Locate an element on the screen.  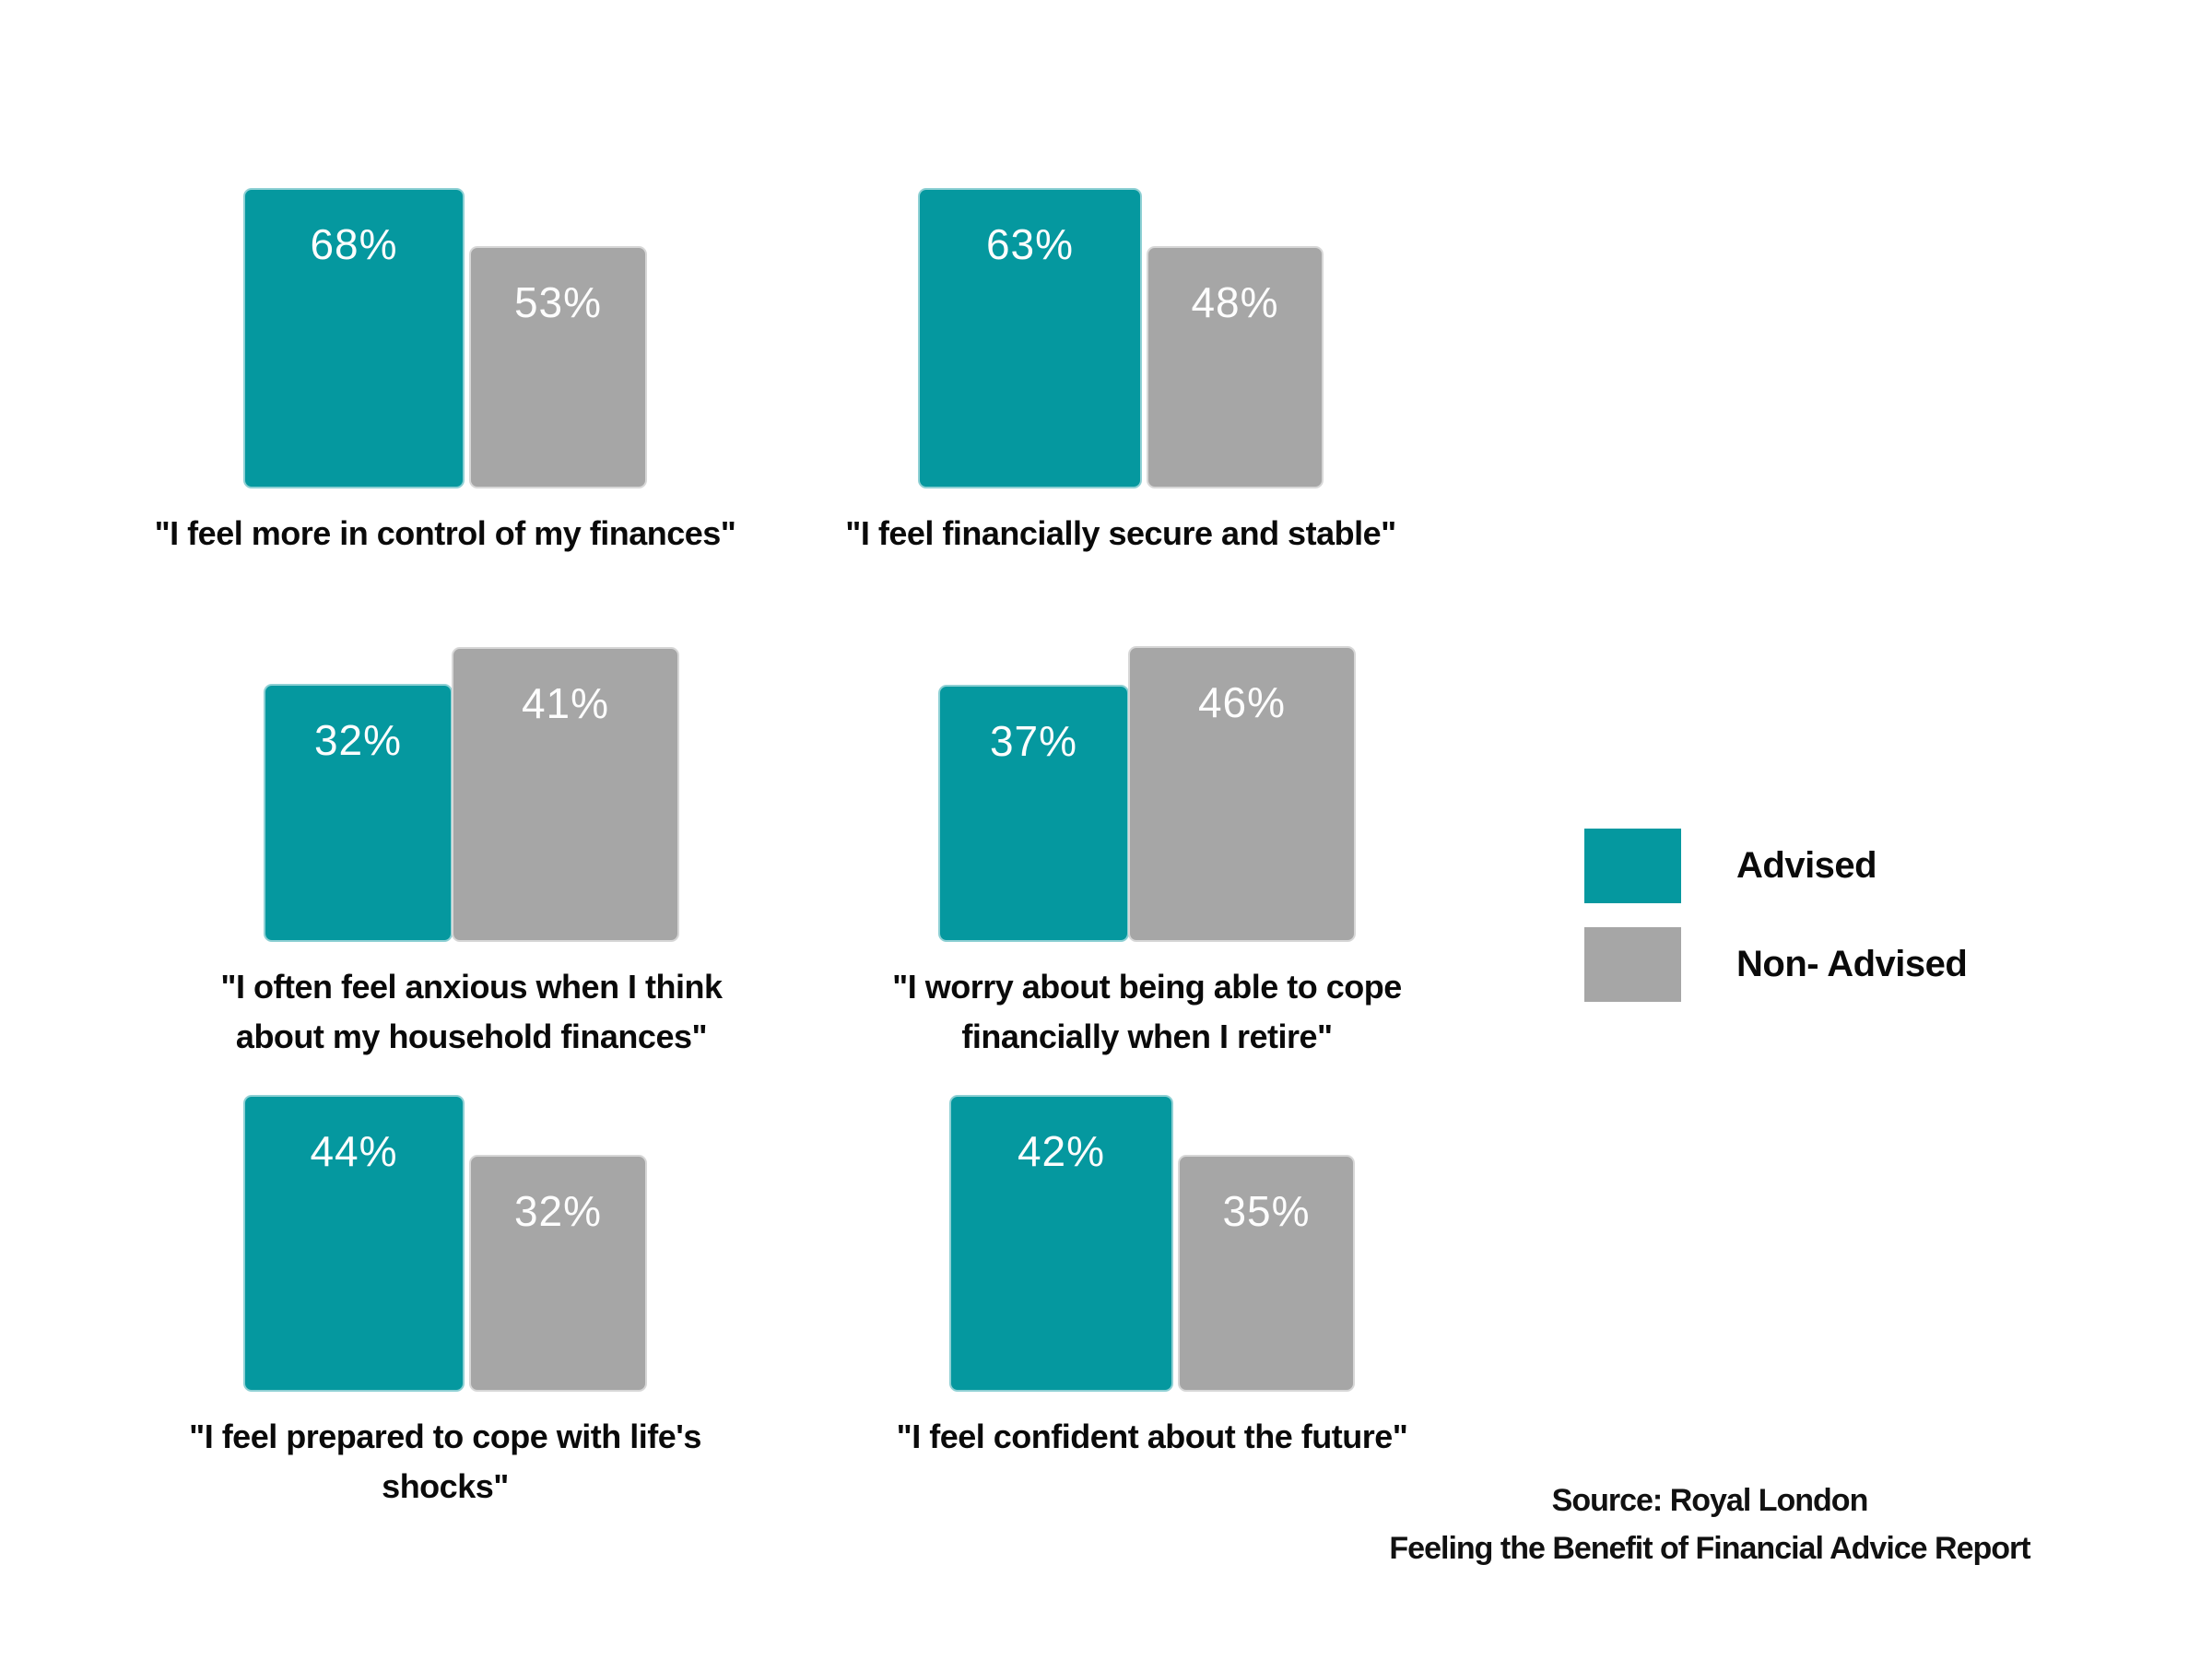
legend-item-non-advised: Non- Advised is located at coordinates (1776, 964).